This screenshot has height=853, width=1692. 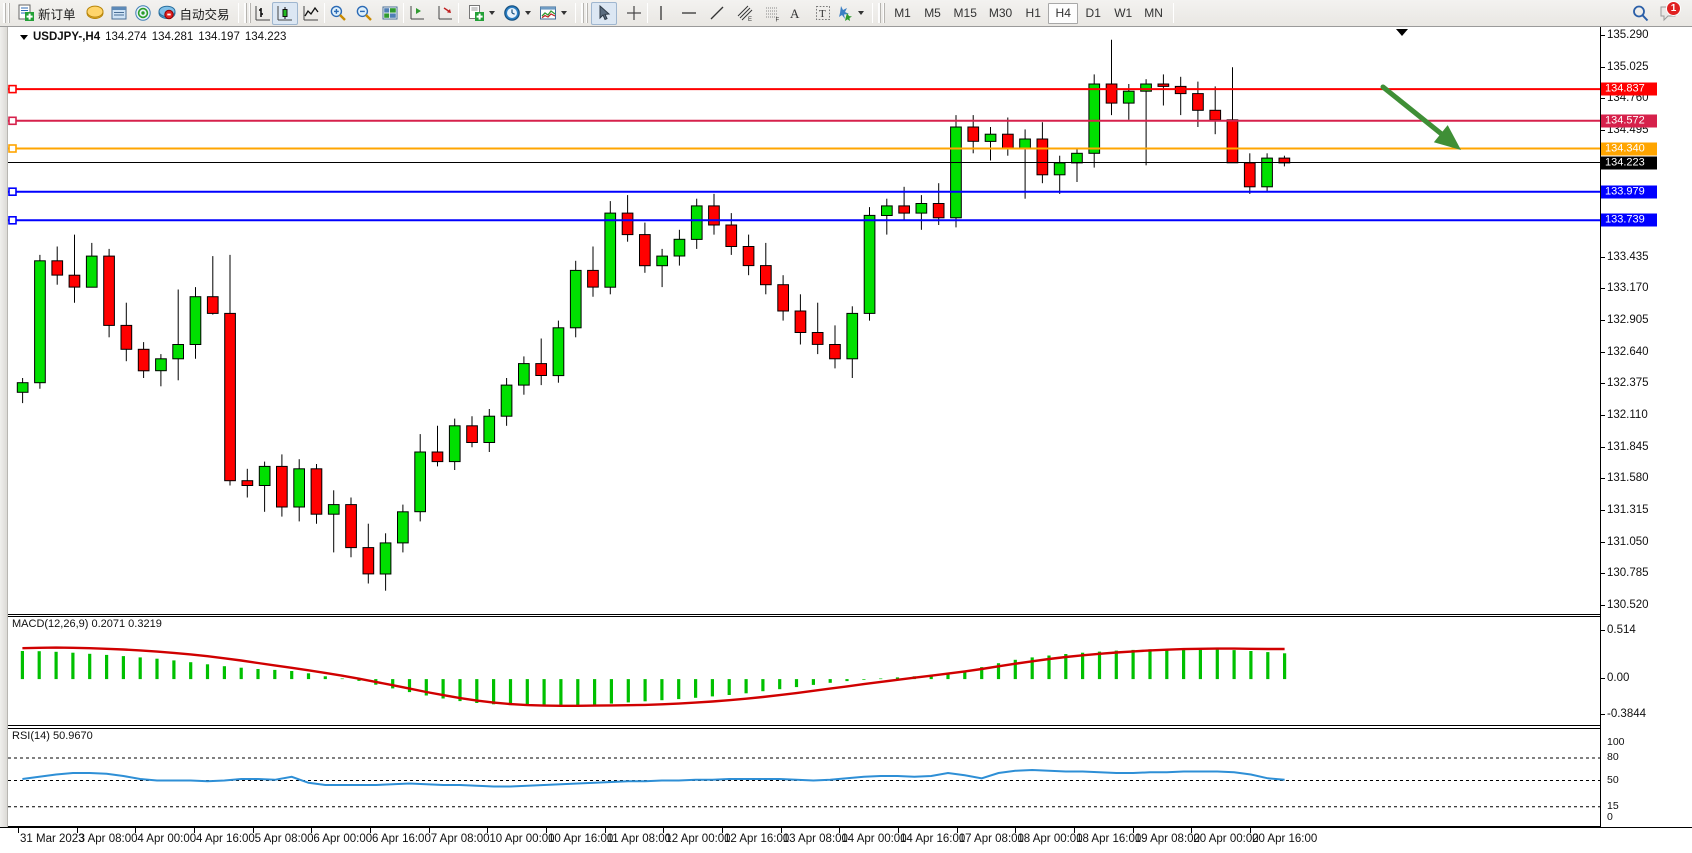 What do you see at coordinates (1627, 415) in the screenshot?
I see `price-tick-label: 132.110` at bounding box center [1627, 415].